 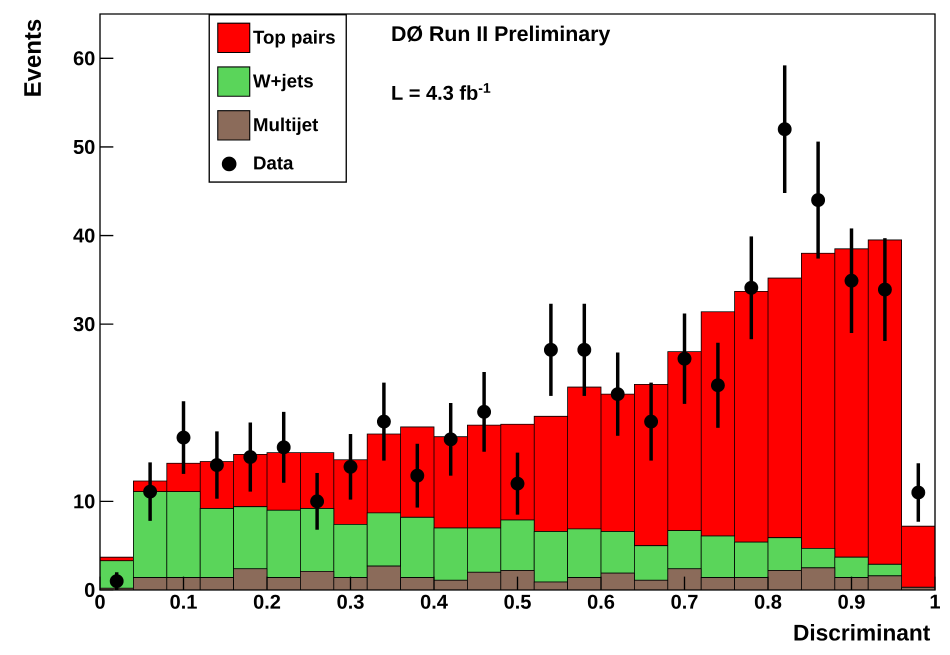 What do you see at coordinates (517, 601) in the screenshot?
I see `x-tick-label: 0.5` at bounding box center [517, 601].